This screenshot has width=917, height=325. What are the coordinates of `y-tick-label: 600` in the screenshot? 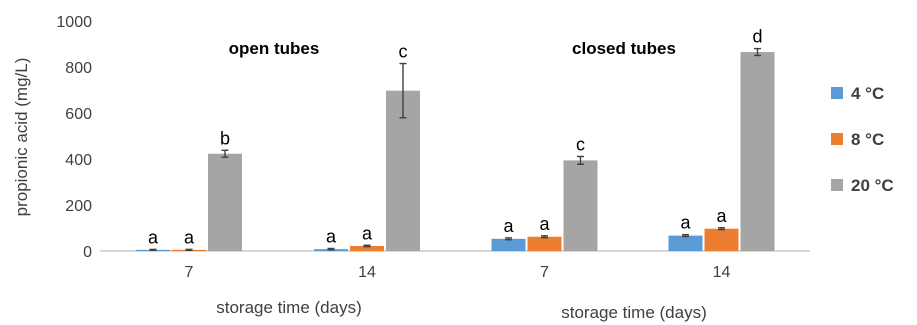 It's located at (78, 114).